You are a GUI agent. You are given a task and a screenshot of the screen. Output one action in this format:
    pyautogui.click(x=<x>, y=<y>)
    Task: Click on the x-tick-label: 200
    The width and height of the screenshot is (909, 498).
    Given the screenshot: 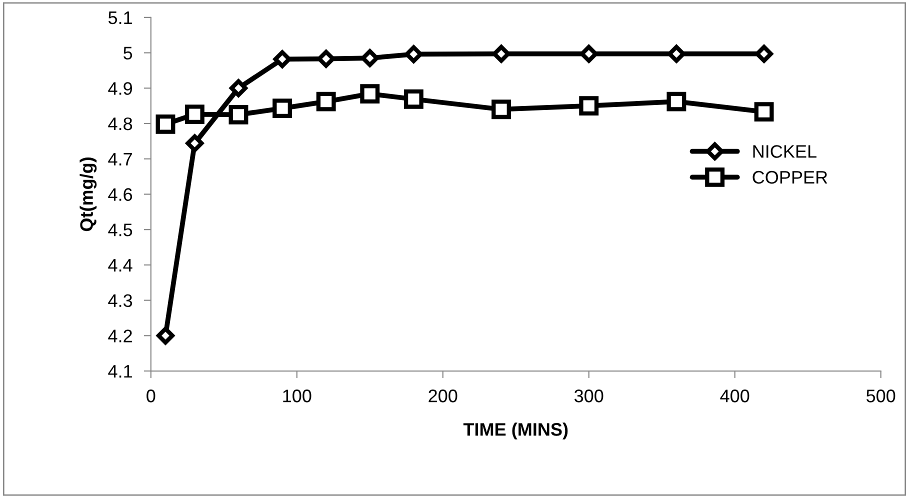 What is the action you would take?
    pyautogui.click(x=443, y=396)
    